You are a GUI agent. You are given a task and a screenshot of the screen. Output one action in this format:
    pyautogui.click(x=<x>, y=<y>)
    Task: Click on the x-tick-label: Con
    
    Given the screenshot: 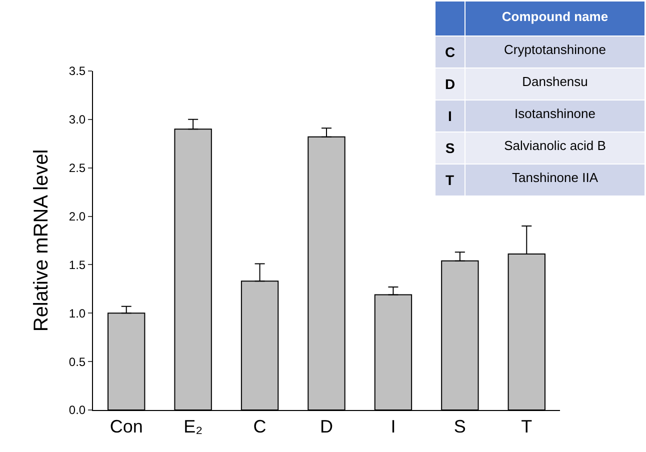 What is the action you would take?
    pyautogui.click(x=126, y=426)
    